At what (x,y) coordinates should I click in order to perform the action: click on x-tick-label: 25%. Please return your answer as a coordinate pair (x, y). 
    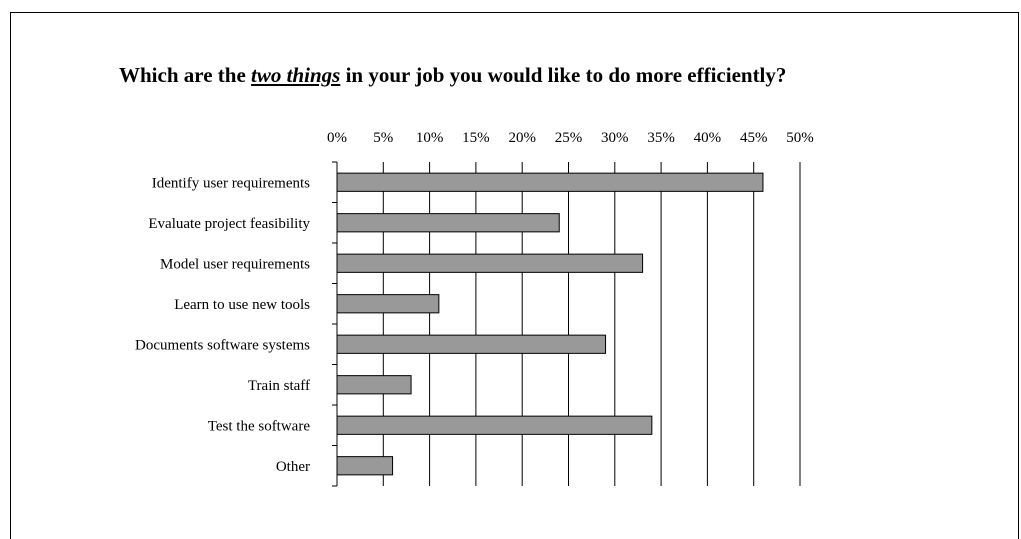
    Looking at the image, I should click on (569, 138).